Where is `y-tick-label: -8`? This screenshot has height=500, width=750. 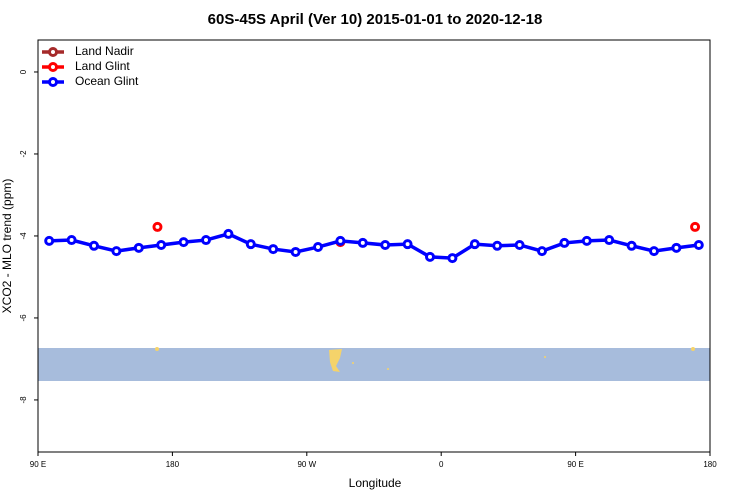 y-tick-label: -8 is located at coordinates (23, 400).